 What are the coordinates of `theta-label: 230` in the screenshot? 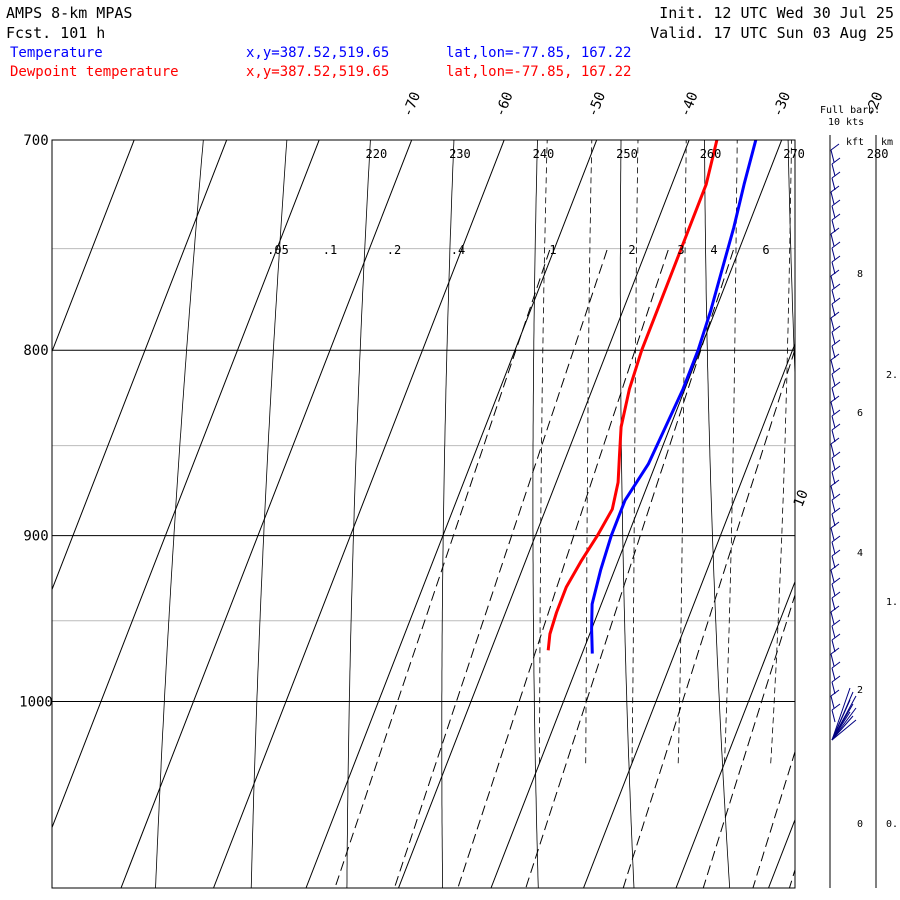 It's located at (460, 154).